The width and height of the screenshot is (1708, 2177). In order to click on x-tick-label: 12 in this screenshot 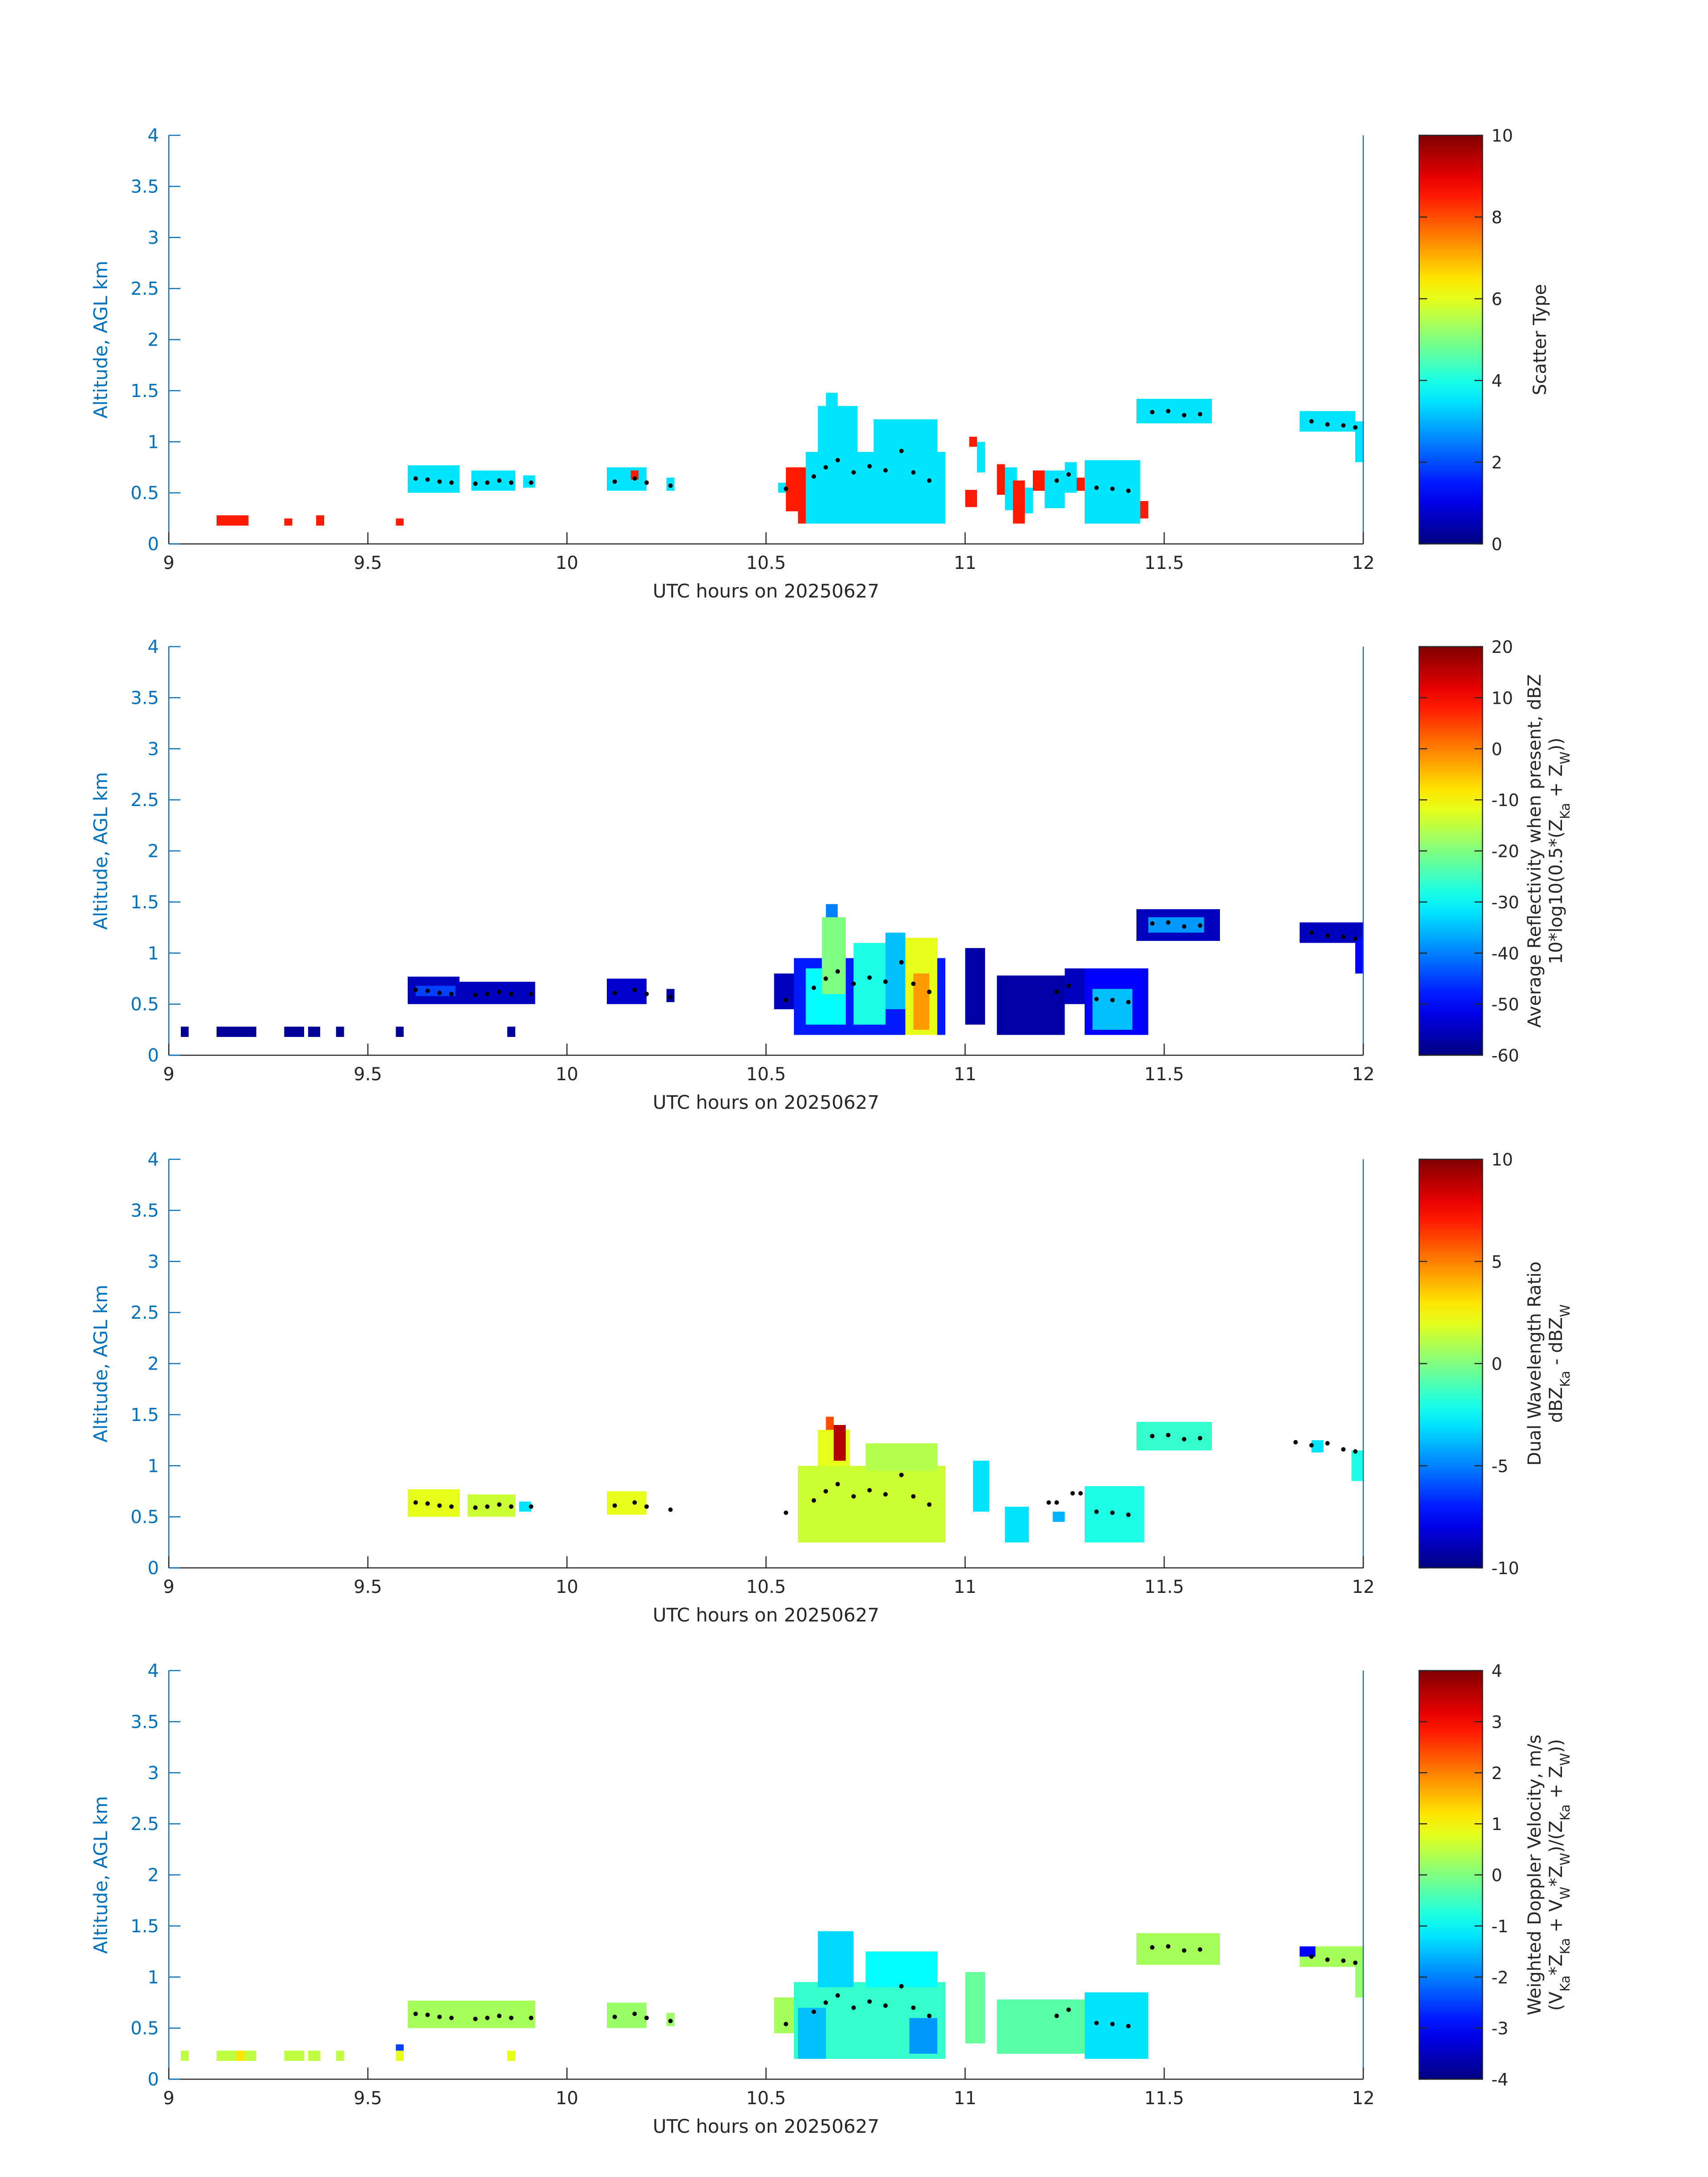, I will do `click(1363, 2098)`.